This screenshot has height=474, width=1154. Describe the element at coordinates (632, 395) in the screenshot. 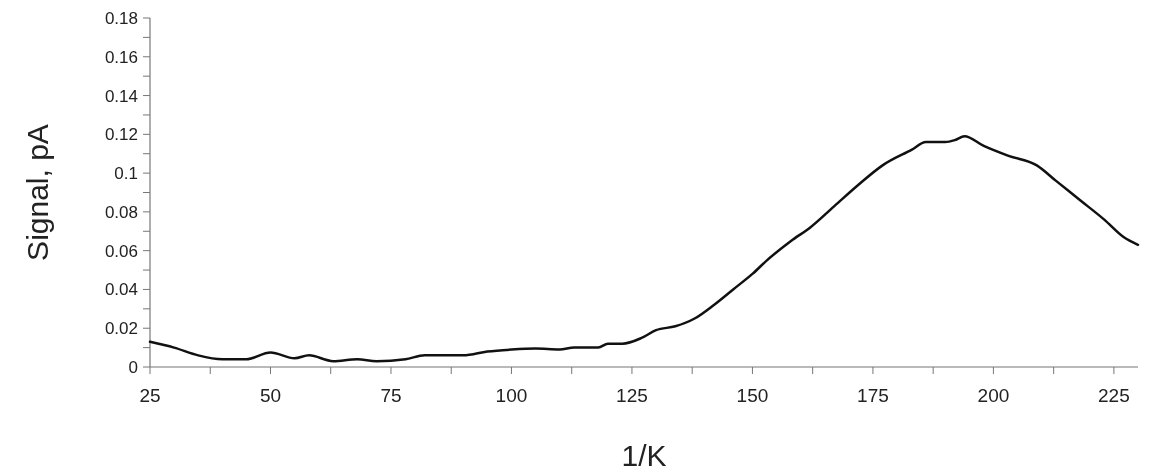

I see `x-tick-label: 125` at that location.